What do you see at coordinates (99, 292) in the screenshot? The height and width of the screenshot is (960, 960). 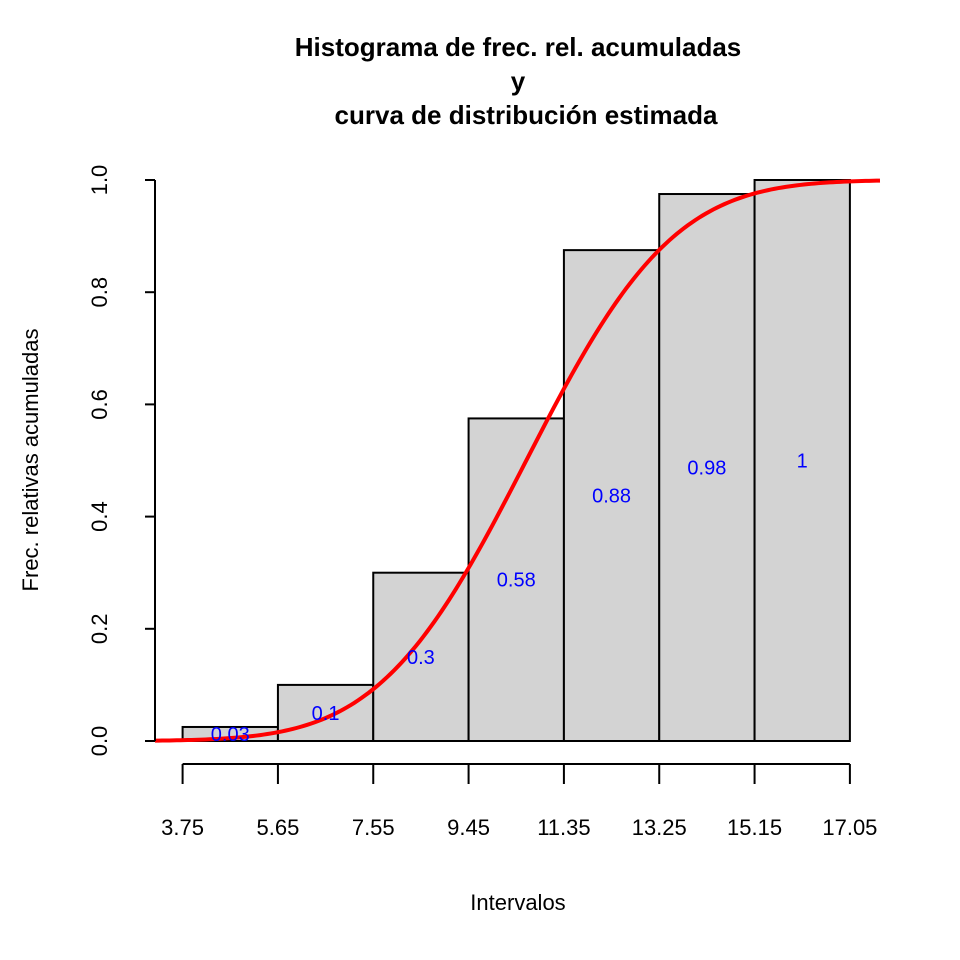 I see `y-tick-label: 0.8` at bounding box center [99, 292].